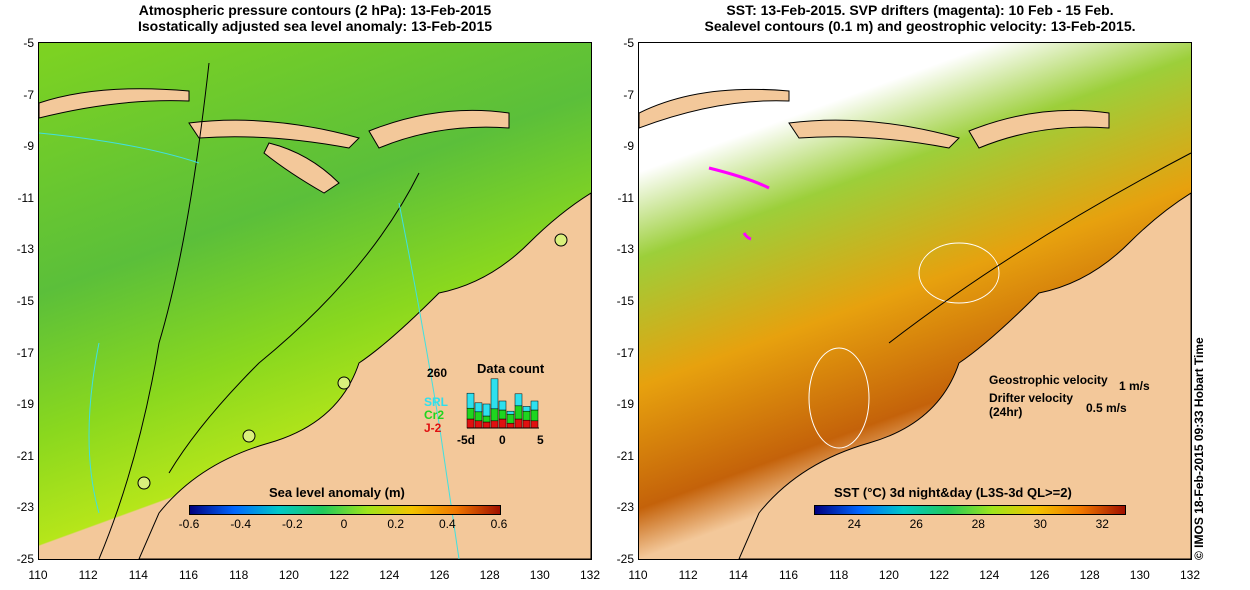 This screenshot has height=590, width=1250. Describe the element at coordinates (953, 492) in the screenshot. I see `right-colorbar-label: SST (°C) 3d night&day (L3S-3d QL>=2)` at that location.